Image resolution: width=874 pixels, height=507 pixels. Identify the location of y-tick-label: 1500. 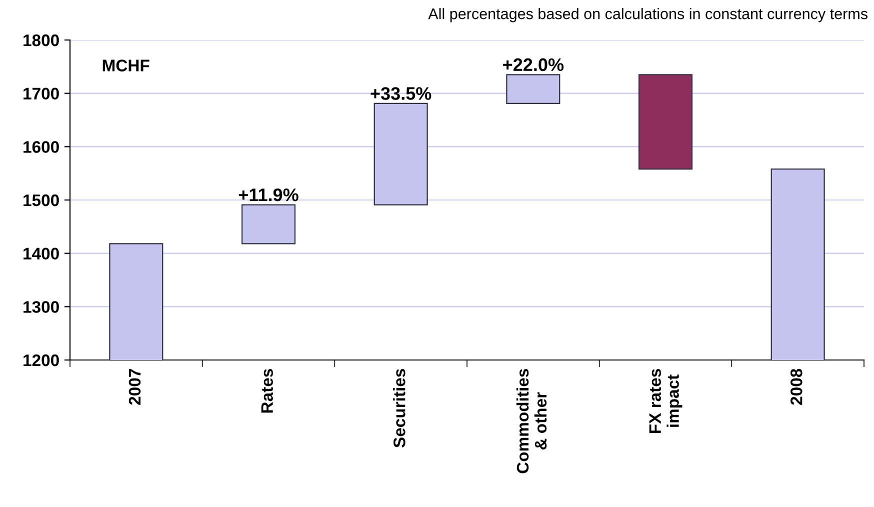
(41, 200).